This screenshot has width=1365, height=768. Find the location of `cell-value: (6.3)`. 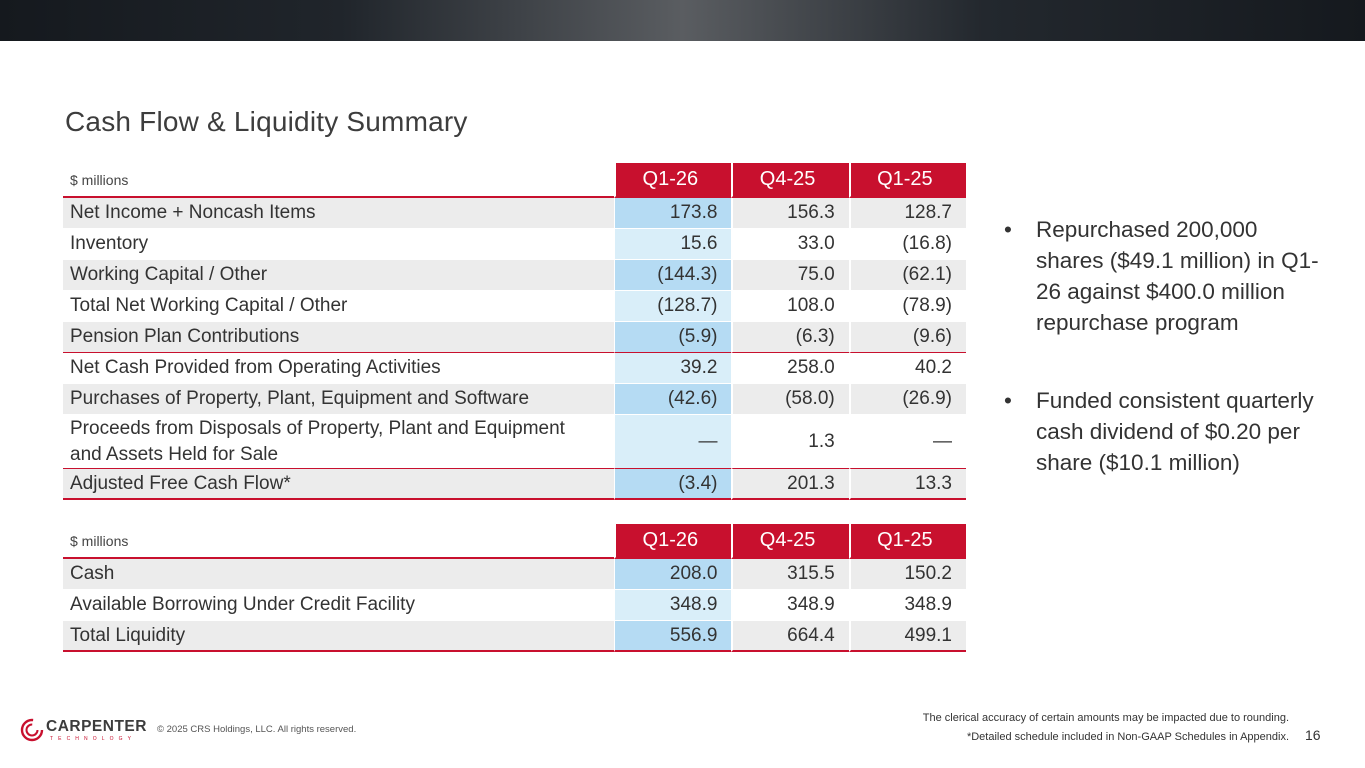

cell-value: (6.3) is located at coordinates (790, 337).